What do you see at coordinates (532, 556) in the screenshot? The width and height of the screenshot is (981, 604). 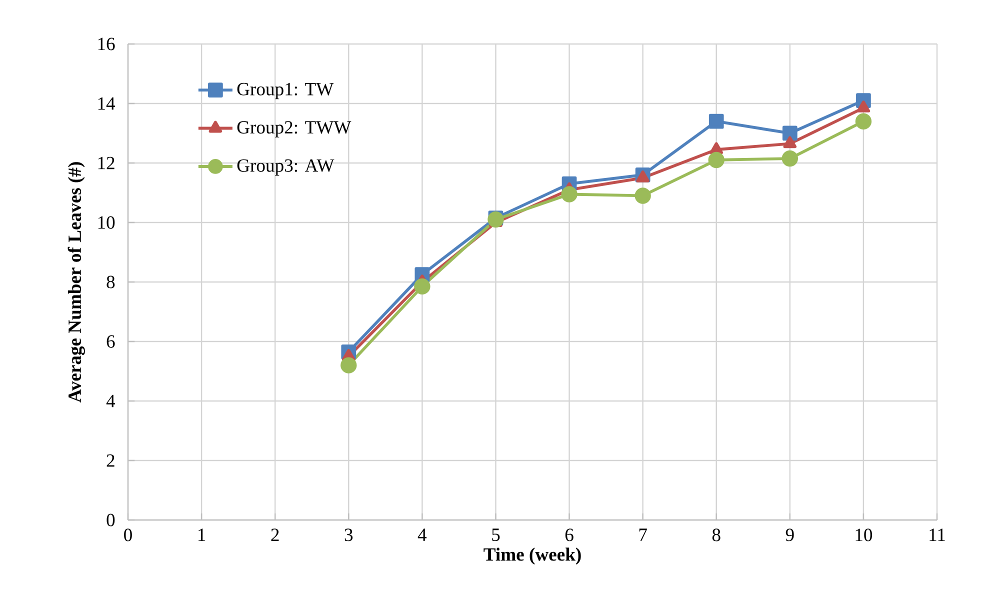 I see `x-axis-title: Time (week)` at bounding box center [532, 556].